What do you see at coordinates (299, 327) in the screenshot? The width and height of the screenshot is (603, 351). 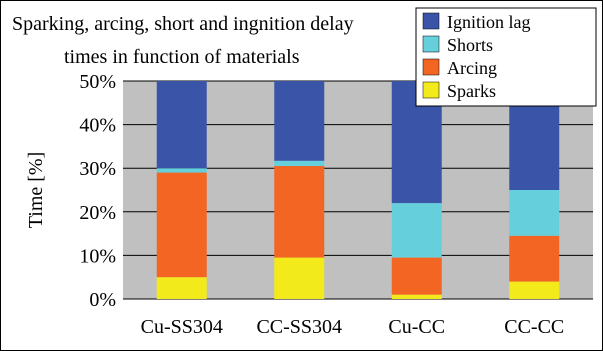 I see `x-tick-label-1: CC-SS304` at bounding box center [299, 327].